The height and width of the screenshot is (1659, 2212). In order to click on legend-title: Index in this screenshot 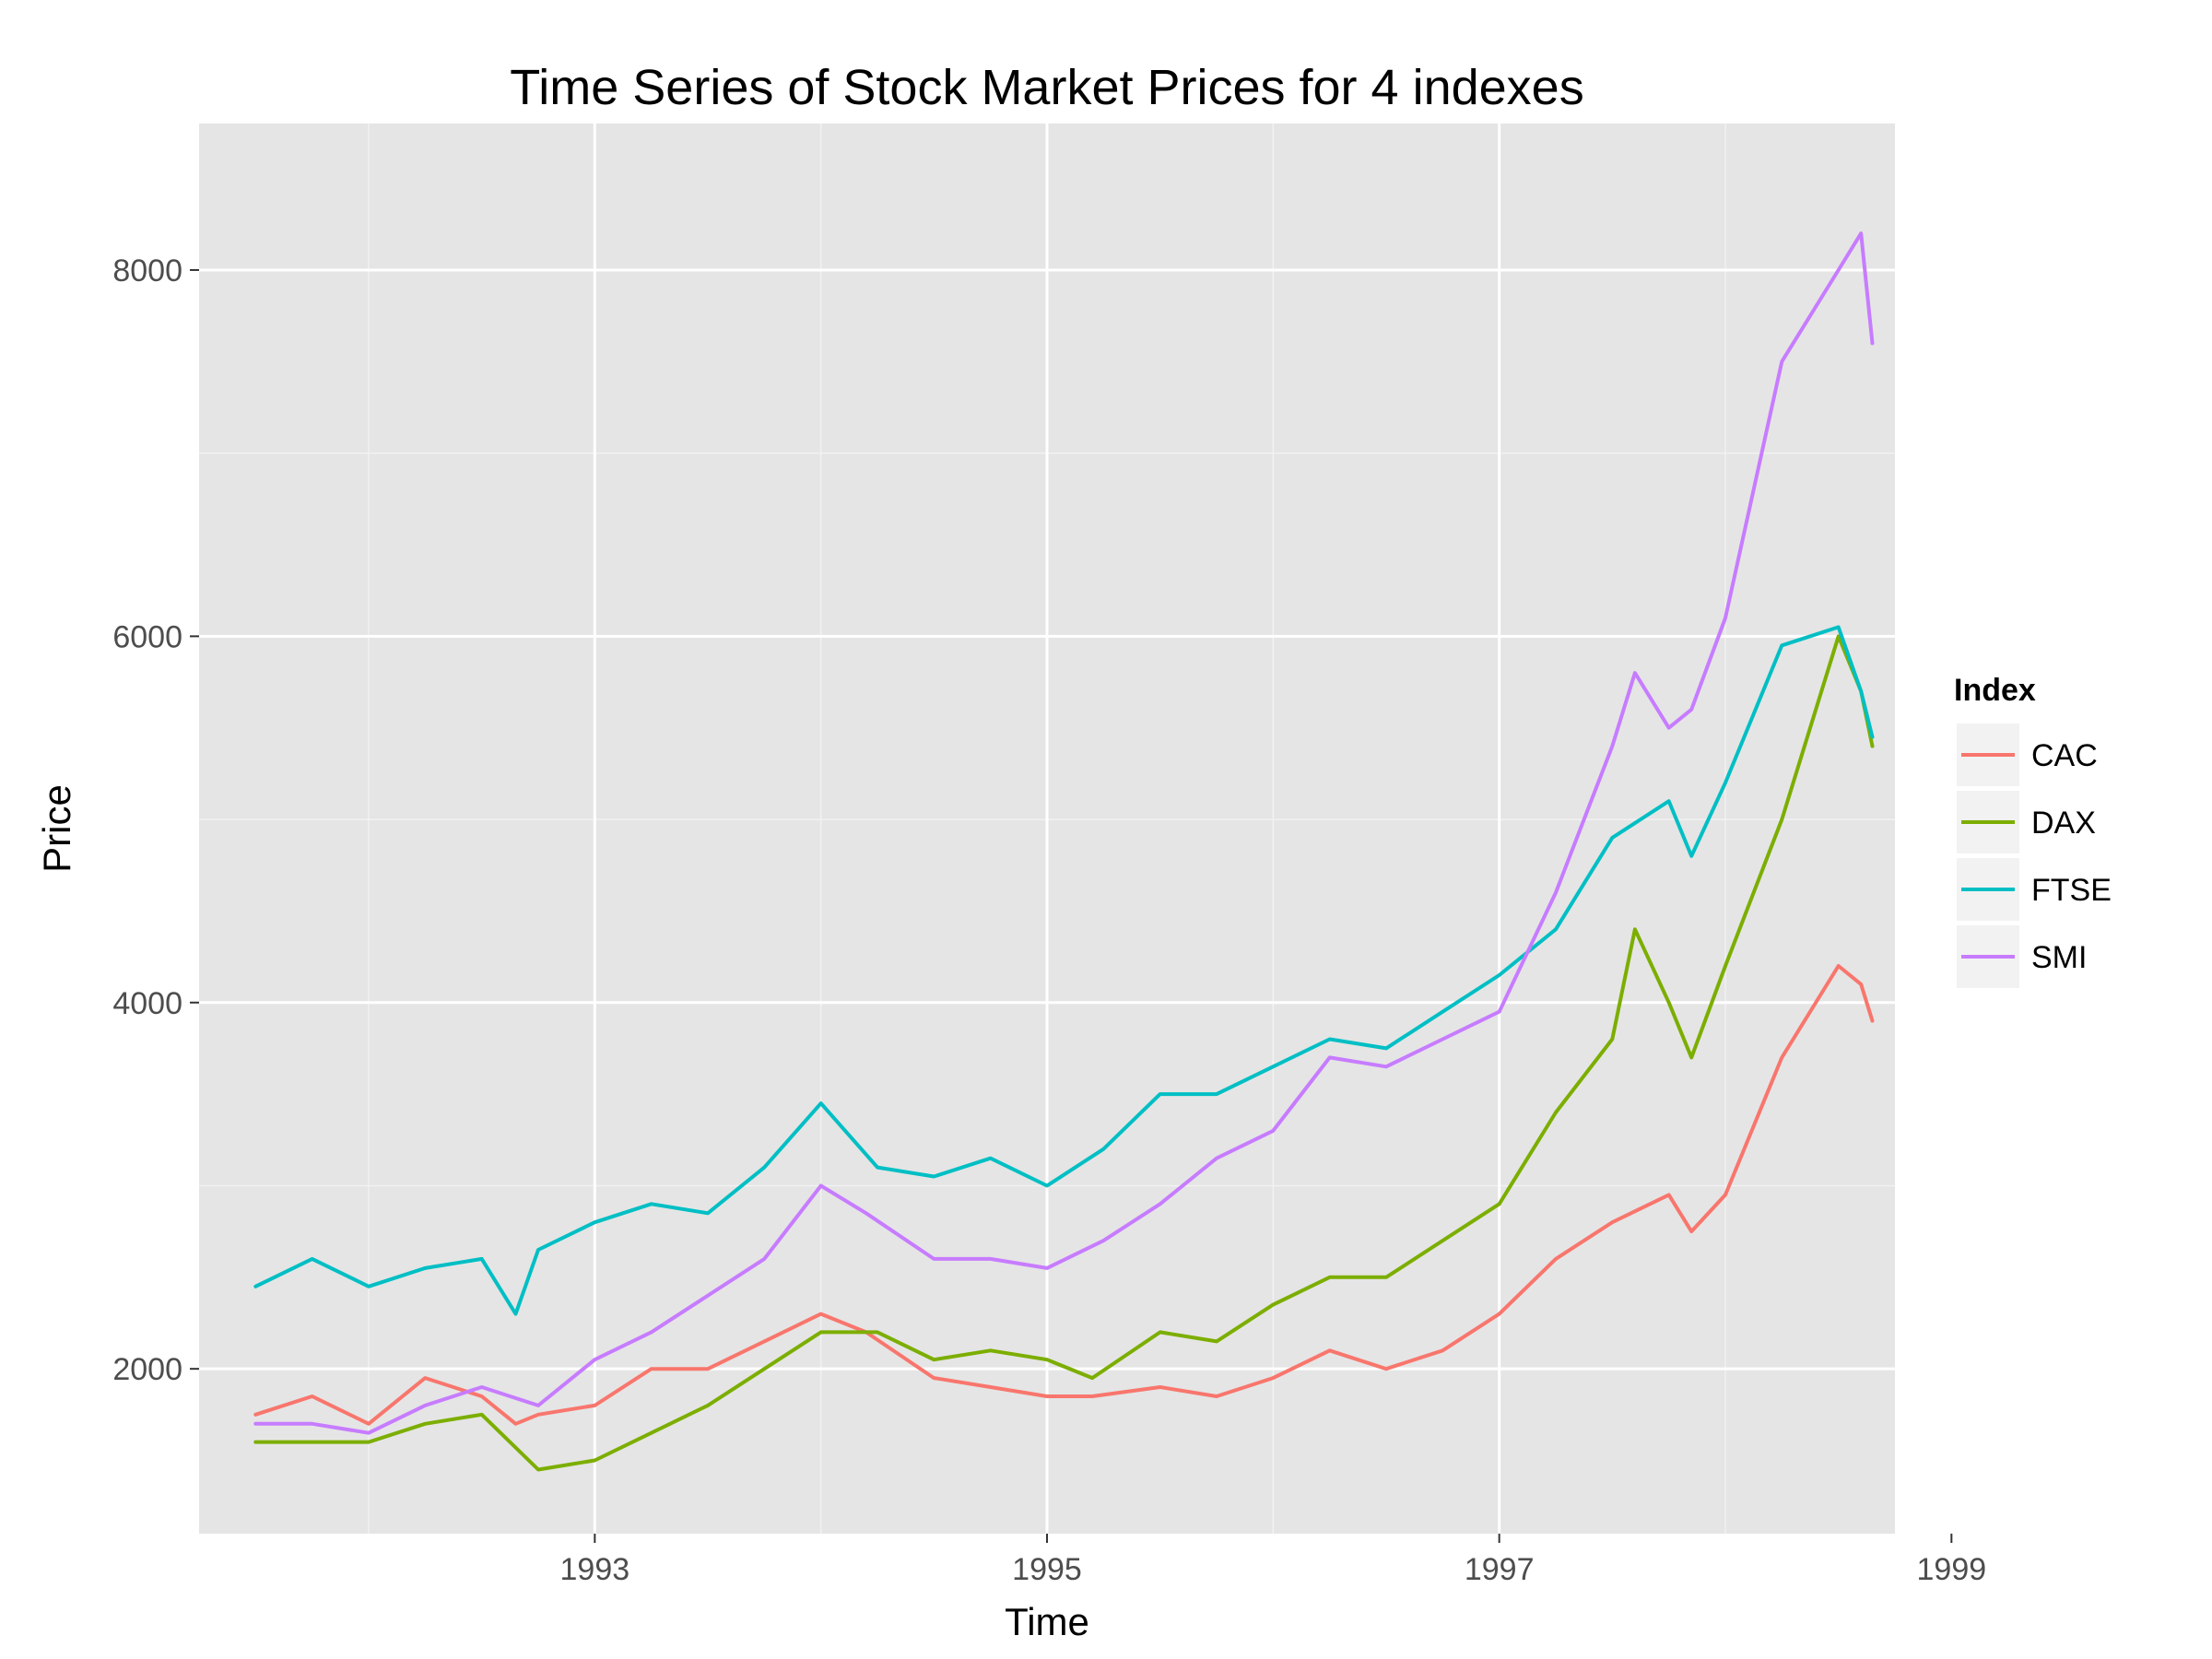, I will do `click(1995, 690)`.